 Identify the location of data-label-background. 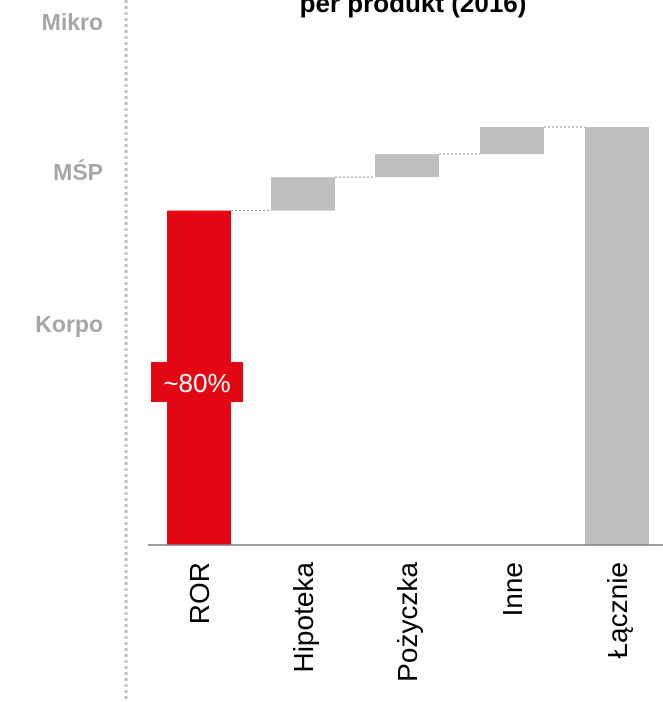
(197, 382).